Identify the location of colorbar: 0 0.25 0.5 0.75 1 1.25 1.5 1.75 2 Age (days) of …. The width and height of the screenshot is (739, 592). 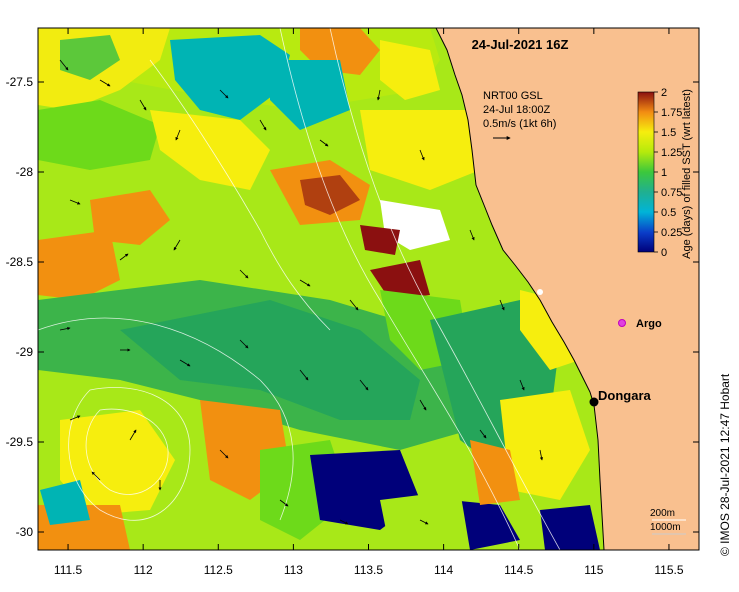
(665, 173).